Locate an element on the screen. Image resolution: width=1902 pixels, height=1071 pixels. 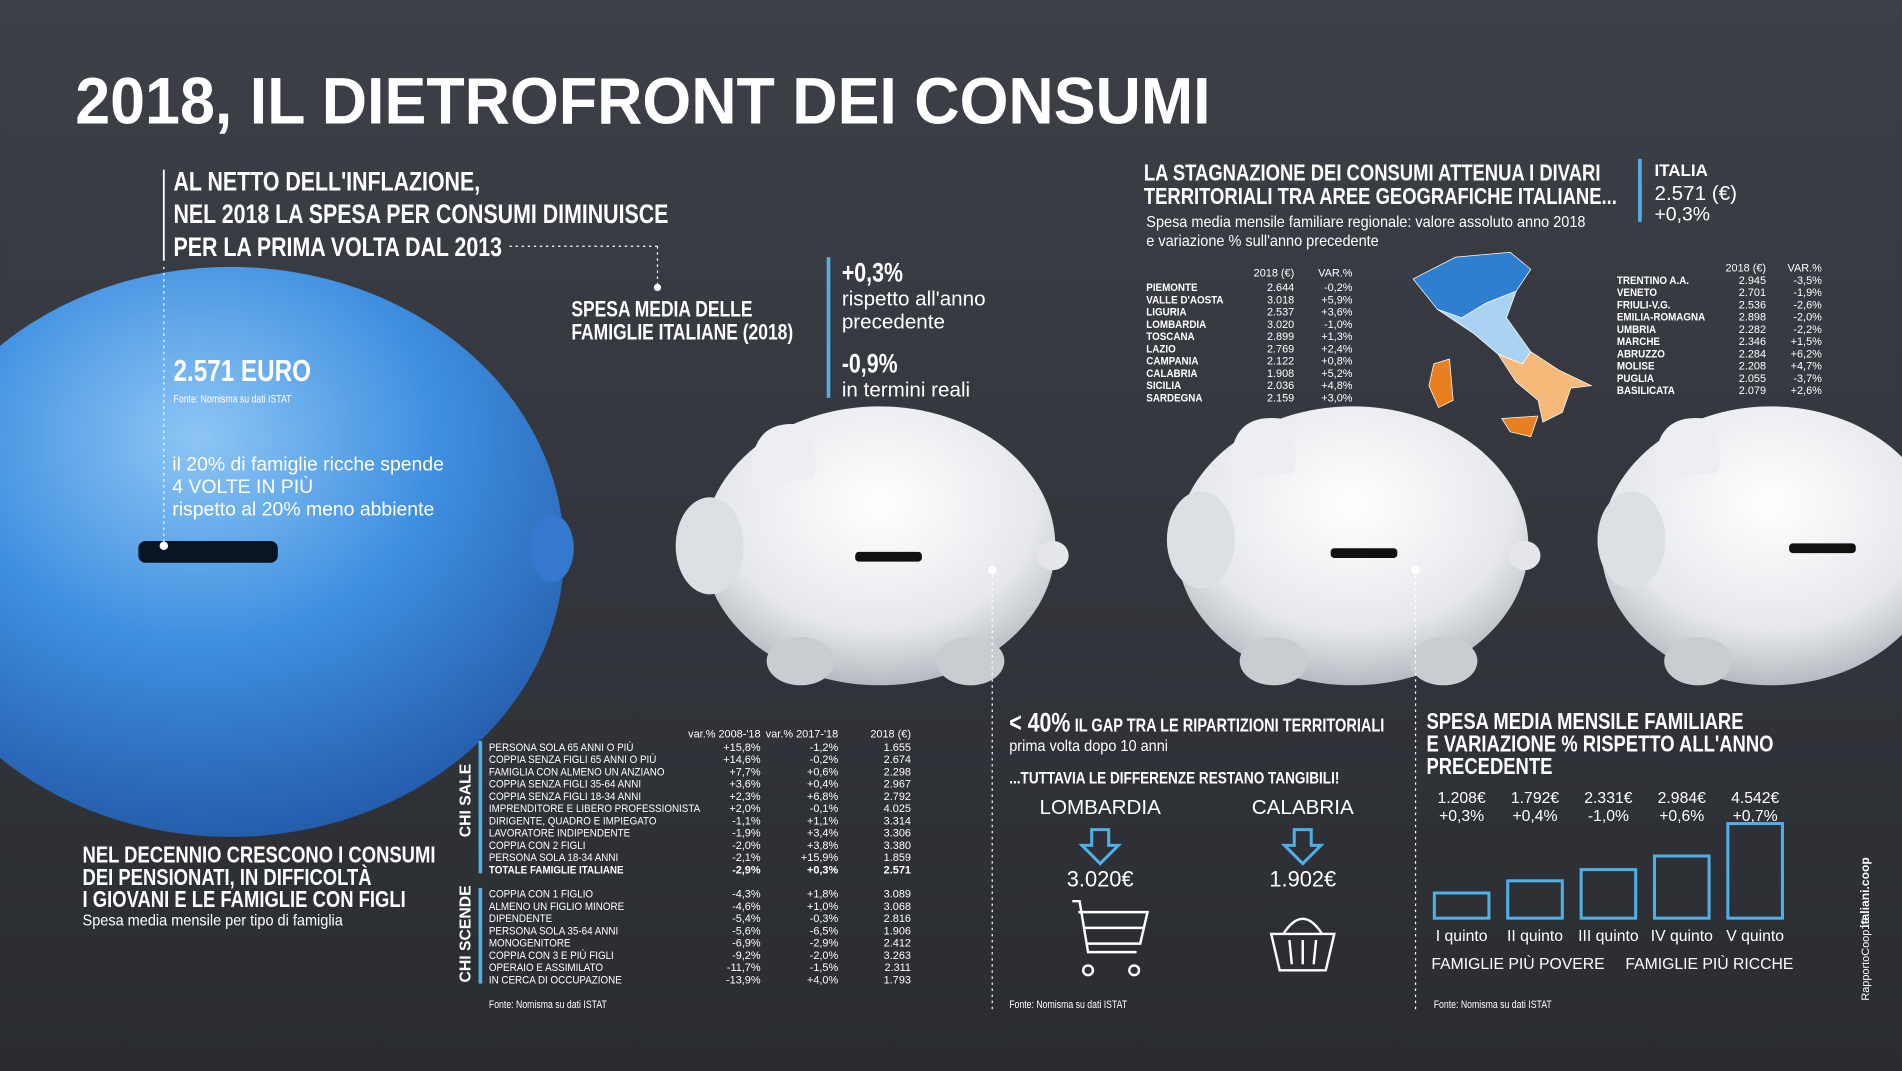
family-value: +4,0% is located at coordinates (823, 980).